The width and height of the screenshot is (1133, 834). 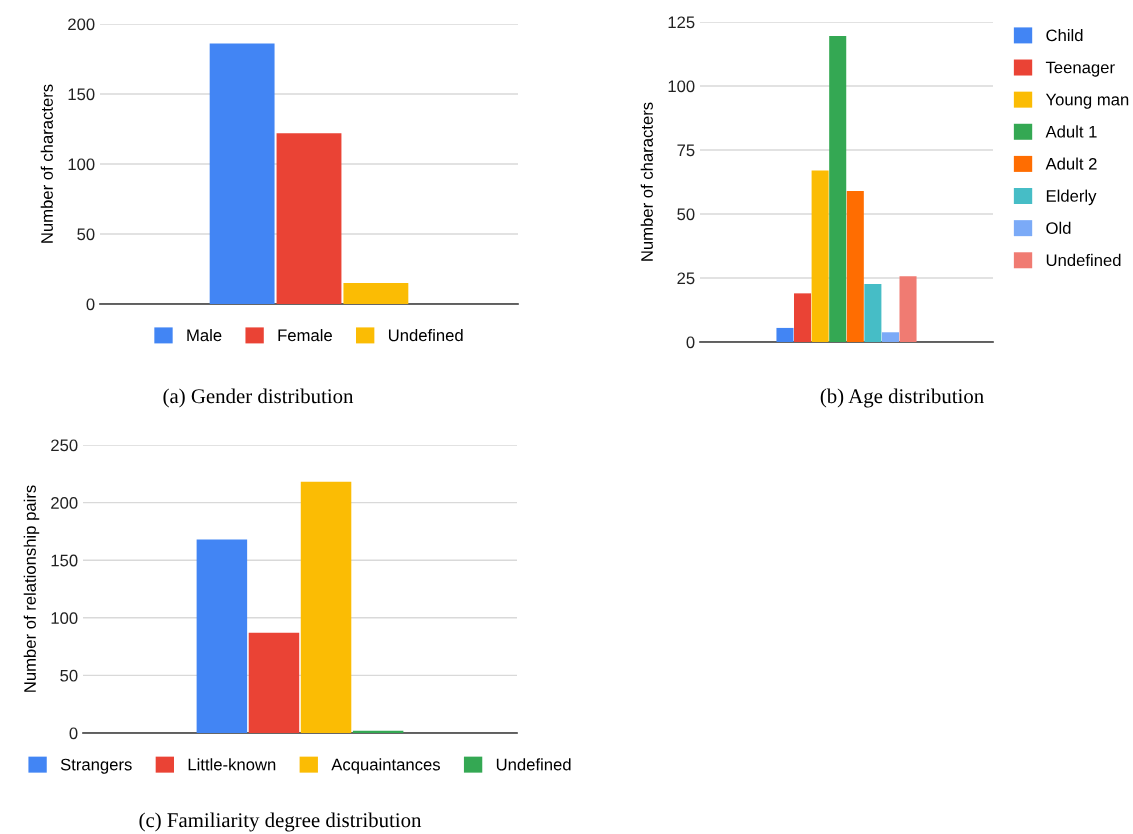 What do you see at coordinates (305, 335) in the screenshot?
I see `legend-label: Female` at bounding box center [305, 335].